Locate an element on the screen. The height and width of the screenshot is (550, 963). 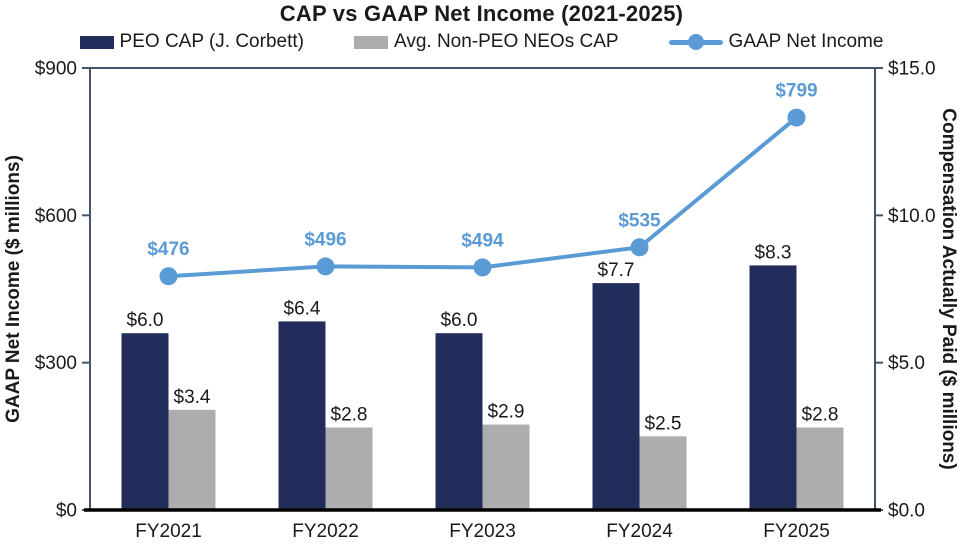
line-value-label: $494 is located at coordinates (482, 240).